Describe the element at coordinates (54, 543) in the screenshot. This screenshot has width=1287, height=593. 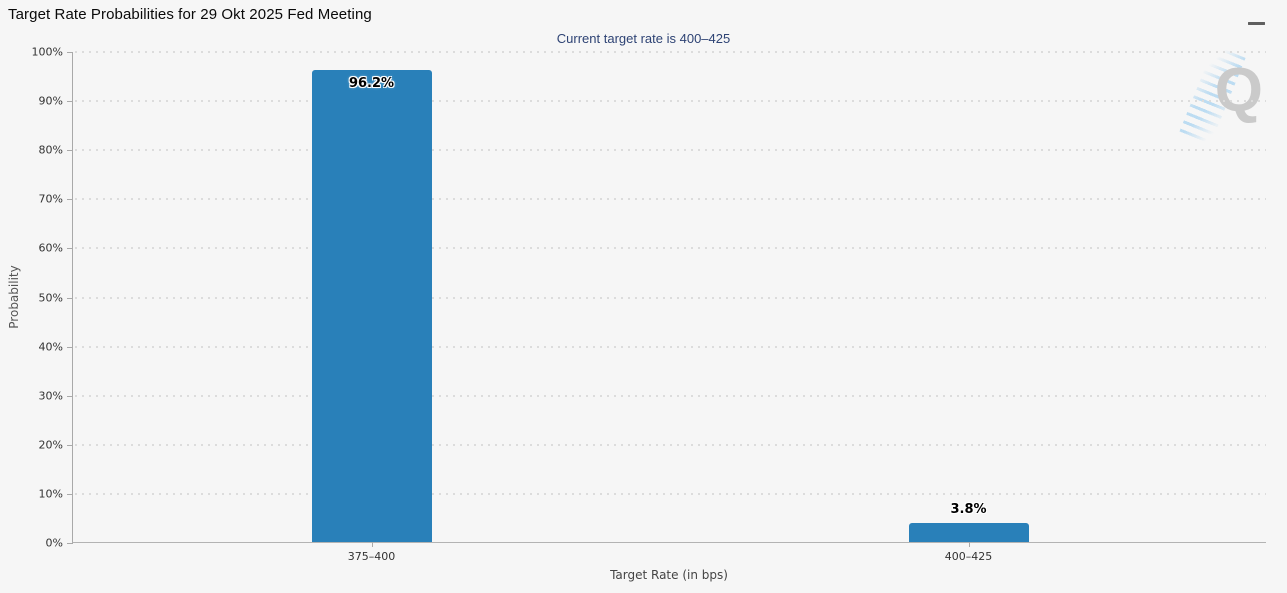
I see `y-tick-label: 0%` at that location.